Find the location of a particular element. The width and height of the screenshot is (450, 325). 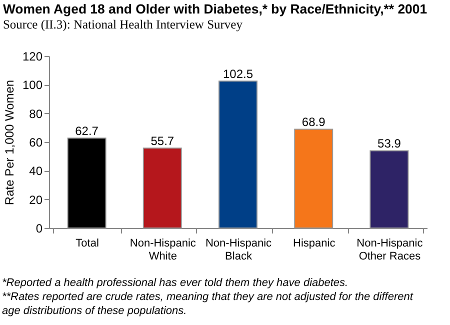

y-tick-label: 80 is located at coordinates (36, 113).